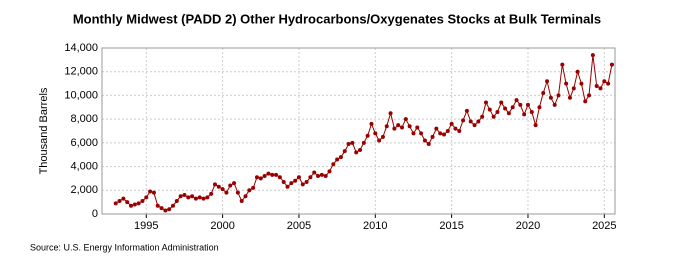 The image size is (675, 275). What do you see at coordinates (84, 143) in the screenshot?
I see `y-tick-label: 6,000` at bounding box center [84, 143].